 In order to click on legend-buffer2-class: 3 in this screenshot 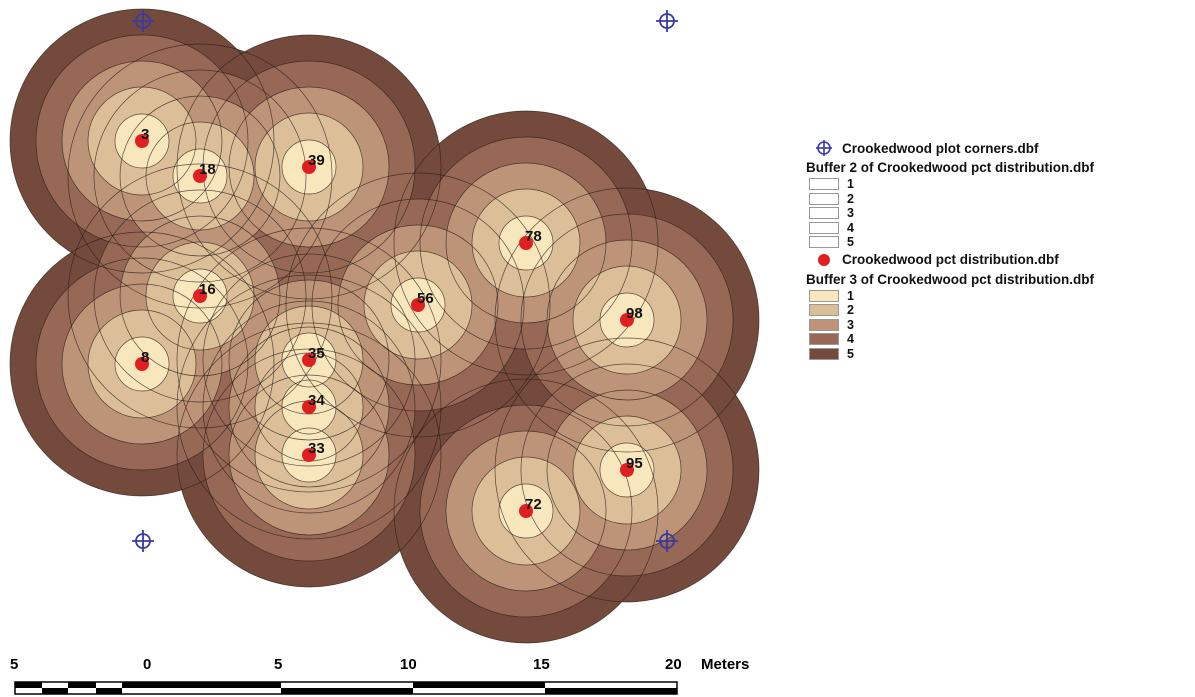, I will do `click(998, 213)`.